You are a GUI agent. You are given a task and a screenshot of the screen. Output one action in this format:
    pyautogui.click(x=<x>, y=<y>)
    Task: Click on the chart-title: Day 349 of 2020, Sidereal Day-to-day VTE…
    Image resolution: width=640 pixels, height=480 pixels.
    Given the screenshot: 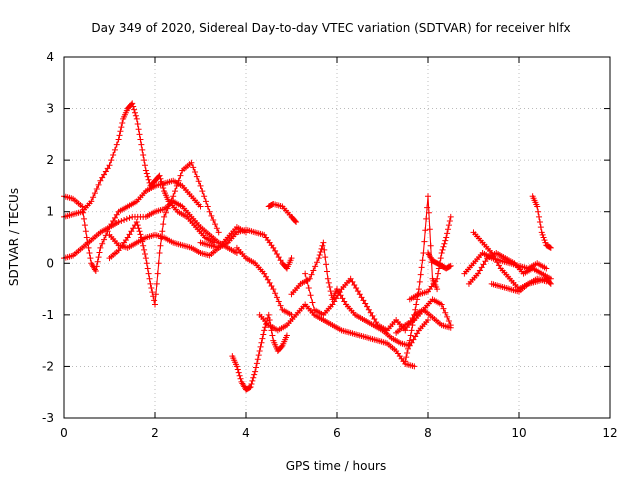 What is the action you would take?
    pyautogui.click(x=330, y=28)
    